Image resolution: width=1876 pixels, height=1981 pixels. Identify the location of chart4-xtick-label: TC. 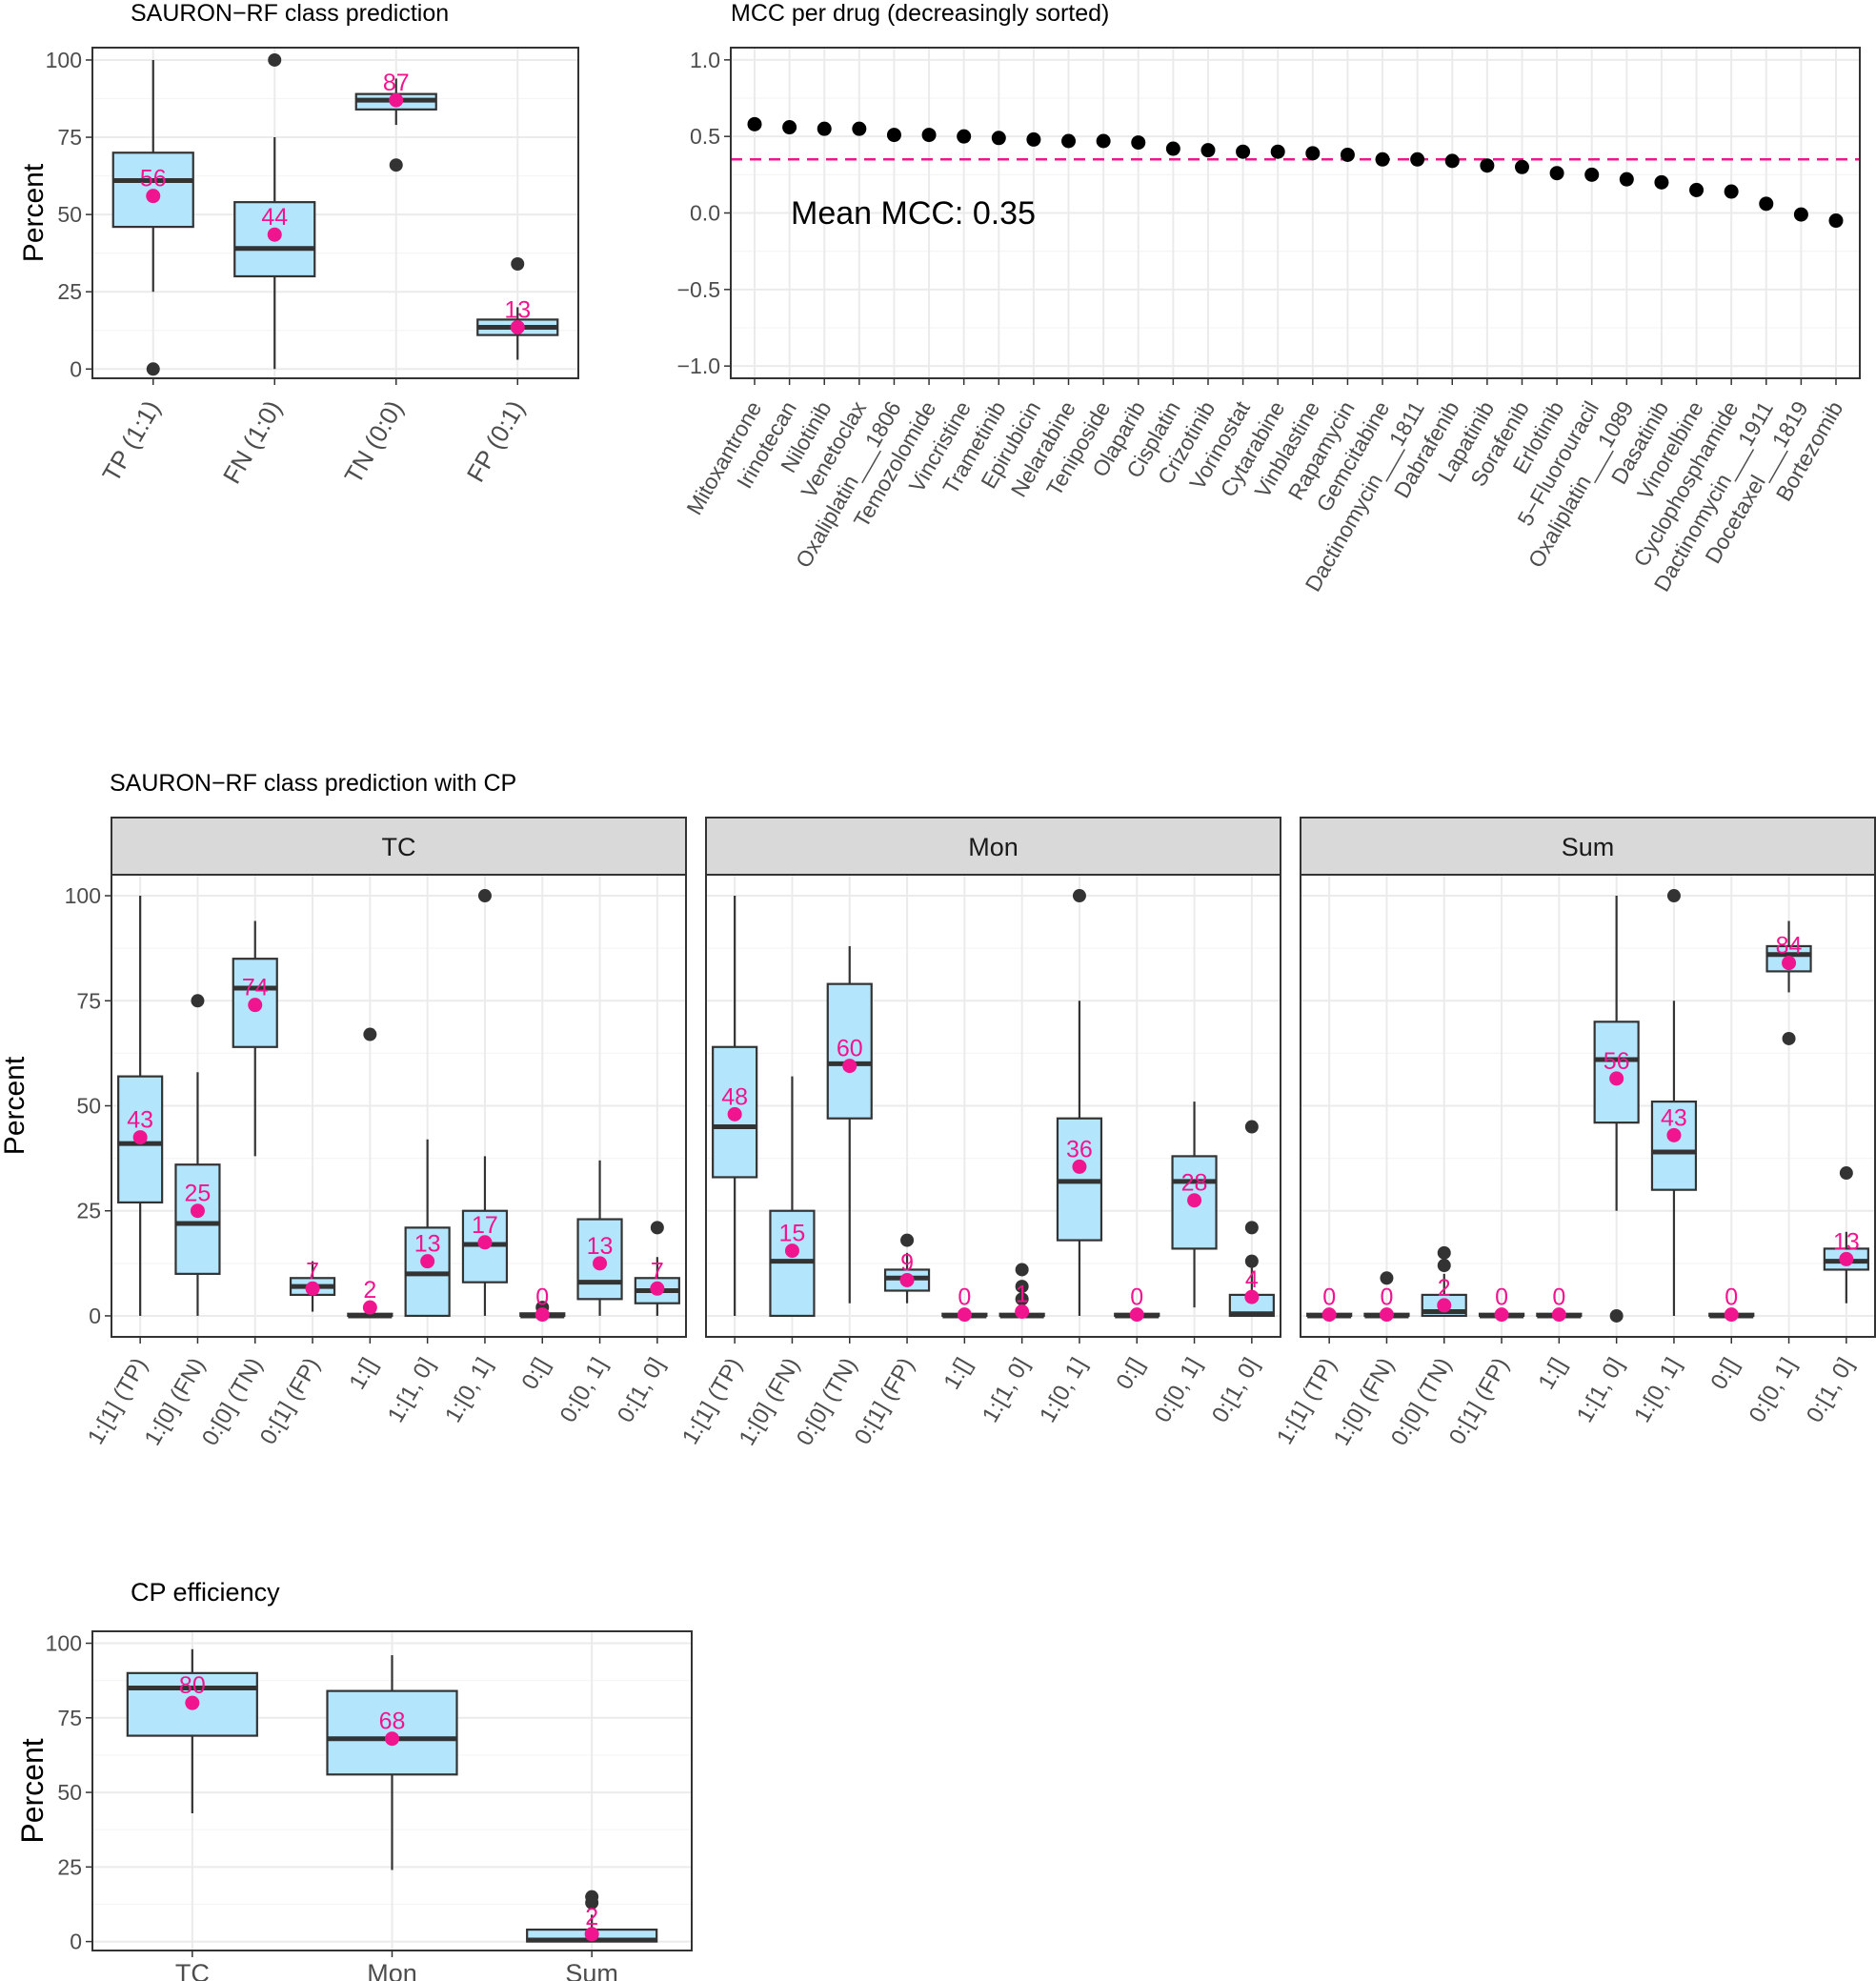
(193, 1970).